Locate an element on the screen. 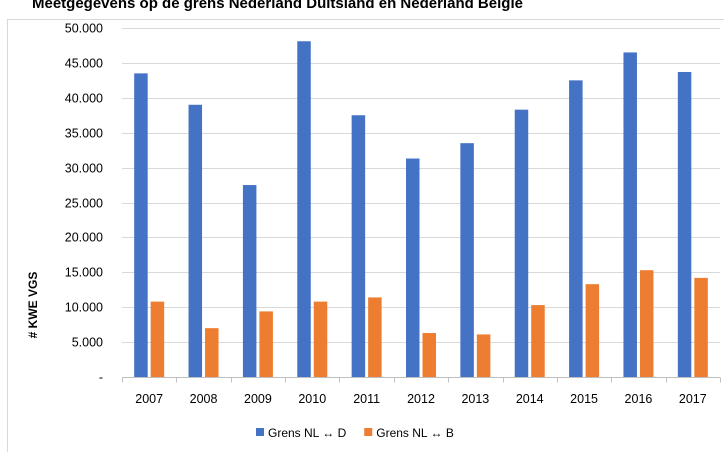 This screenshot has height=452, width=724. x-tick-label: 2017 is located at coordinates (693, 399).